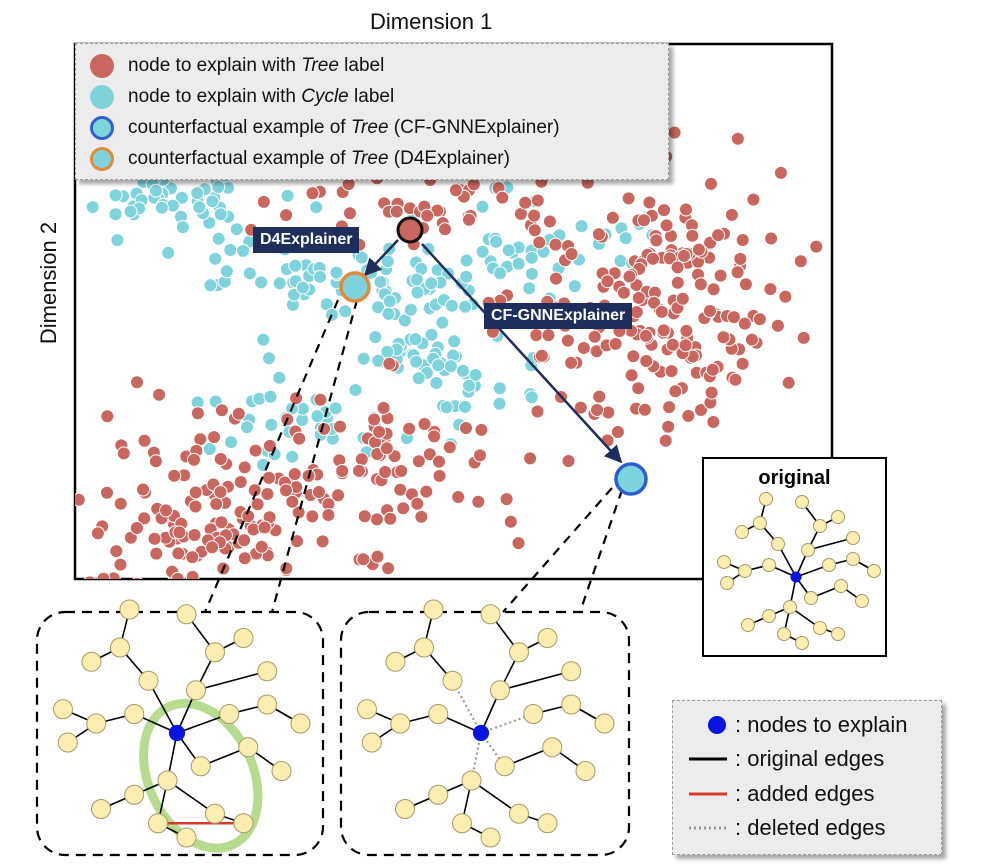 The height and width of the screenshot is (868, 1002). I want to click on original-edge, so click(535, 681).